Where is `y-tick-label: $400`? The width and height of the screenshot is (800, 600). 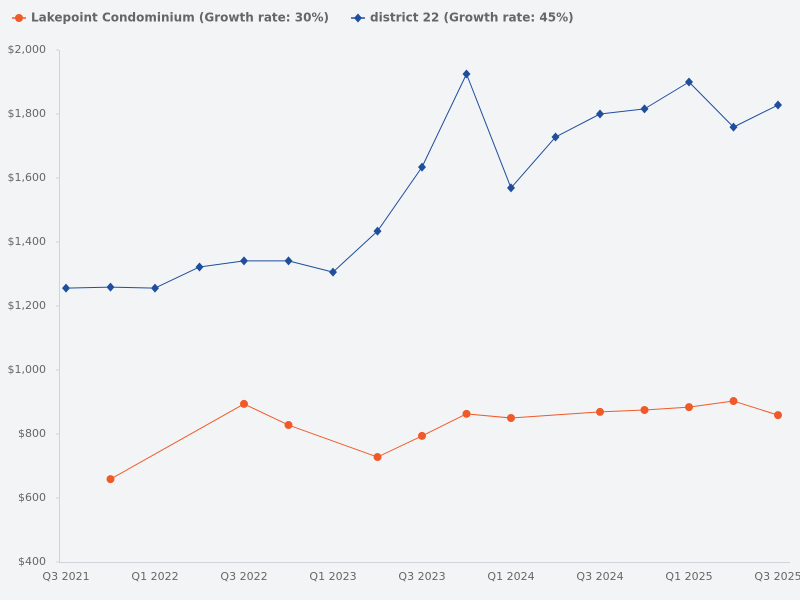
y-tick-label: $400 is located at coordinates (32, 561).